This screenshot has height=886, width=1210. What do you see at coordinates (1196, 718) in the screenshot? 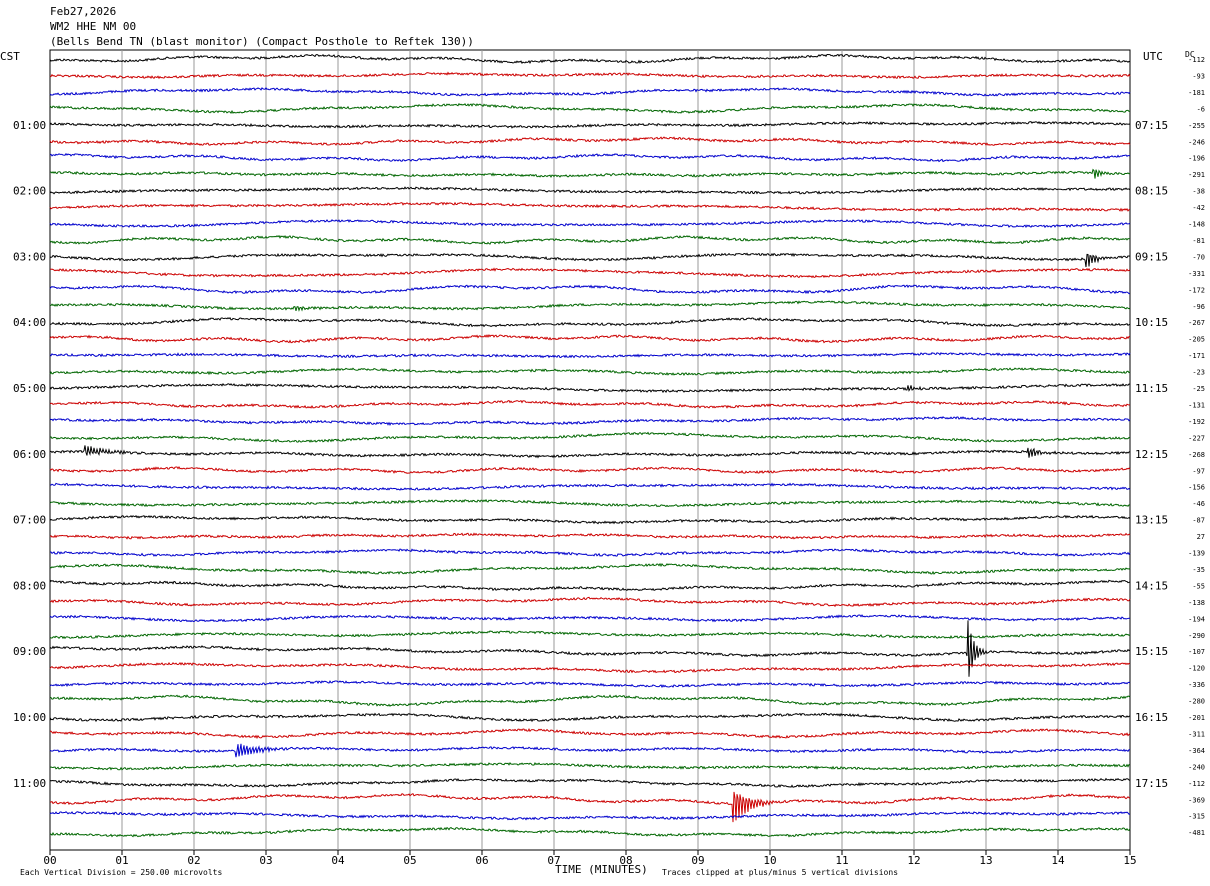
I see `dc-offset-label: -201` at bounding box center [1196, 718].